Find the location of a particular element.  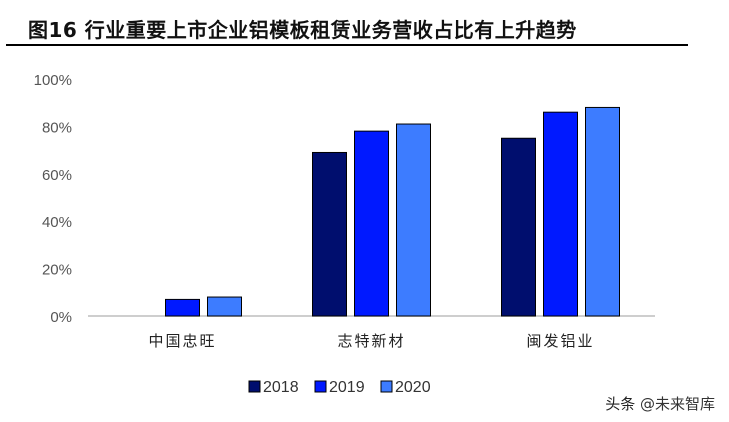

y-tick-label: 80% is located at coordinates (57, 127).